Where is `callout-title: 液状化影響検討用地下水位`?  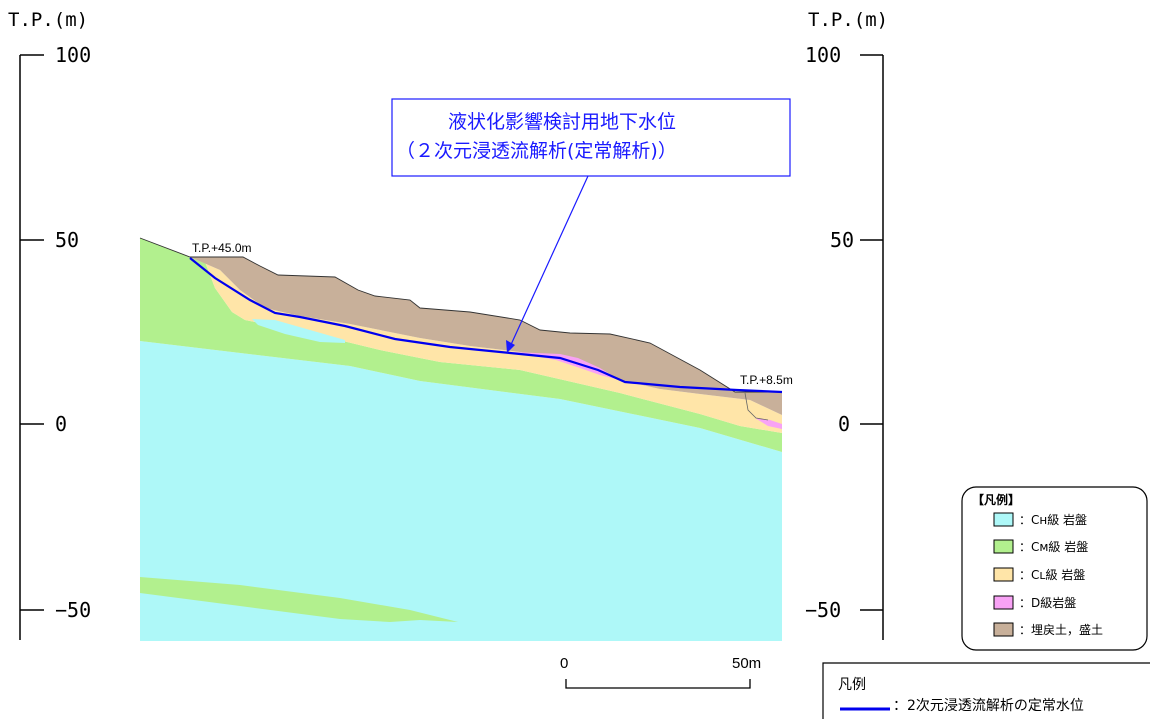
callout-title: 液状化影響検討用地下水位 is located at coordinates (562, 122).